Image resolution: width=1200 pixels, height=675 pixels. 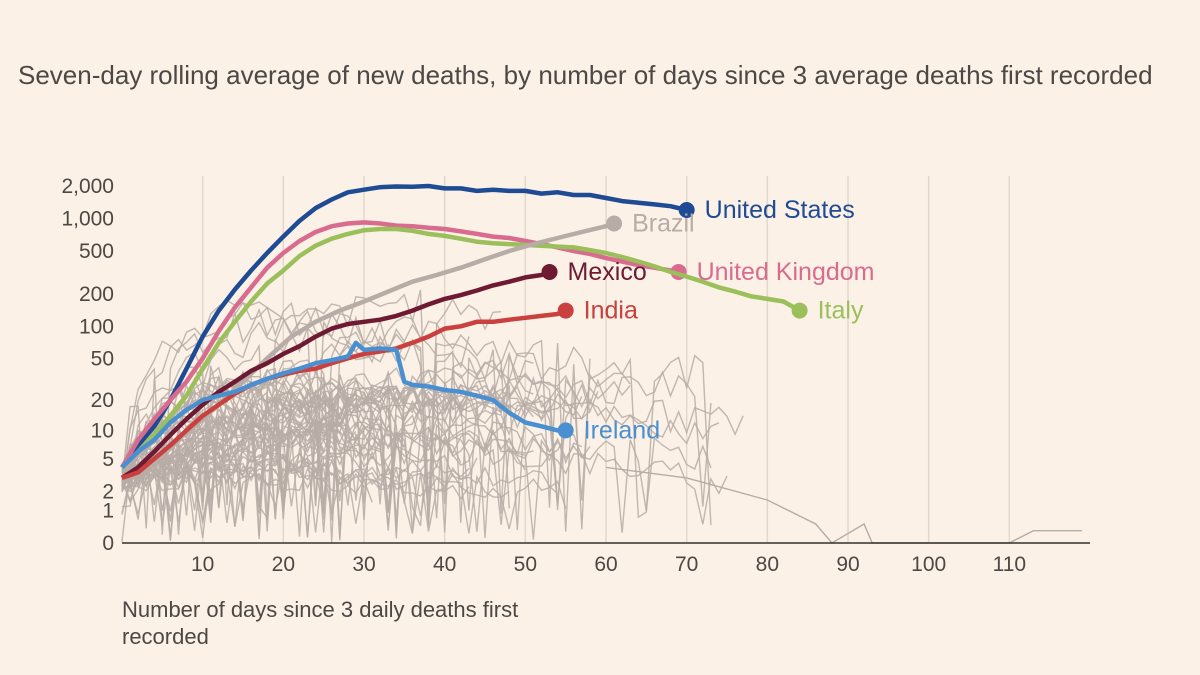 I want to click on series-label-mexico: Mexico, so click(x=607, y=272).